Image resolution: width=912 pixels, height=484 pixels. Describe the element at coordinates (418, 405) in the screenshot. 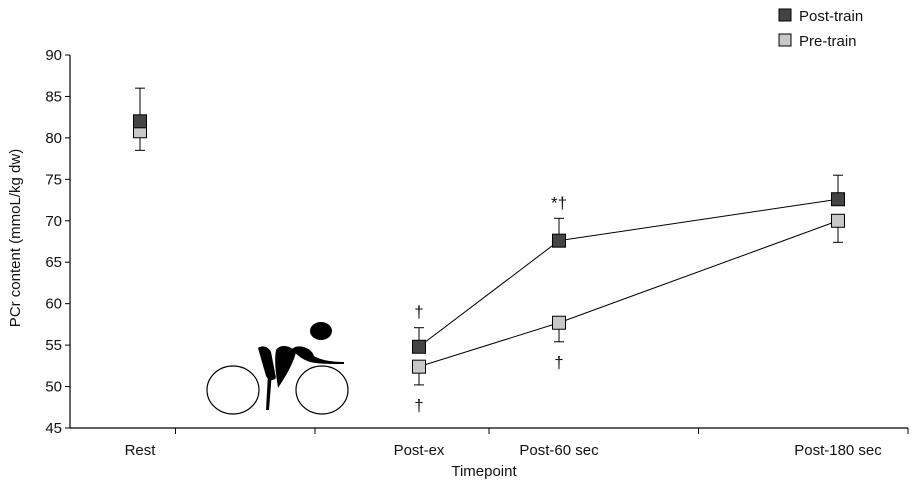

I see `annotation-pre-train-post-ex: †` at that location.